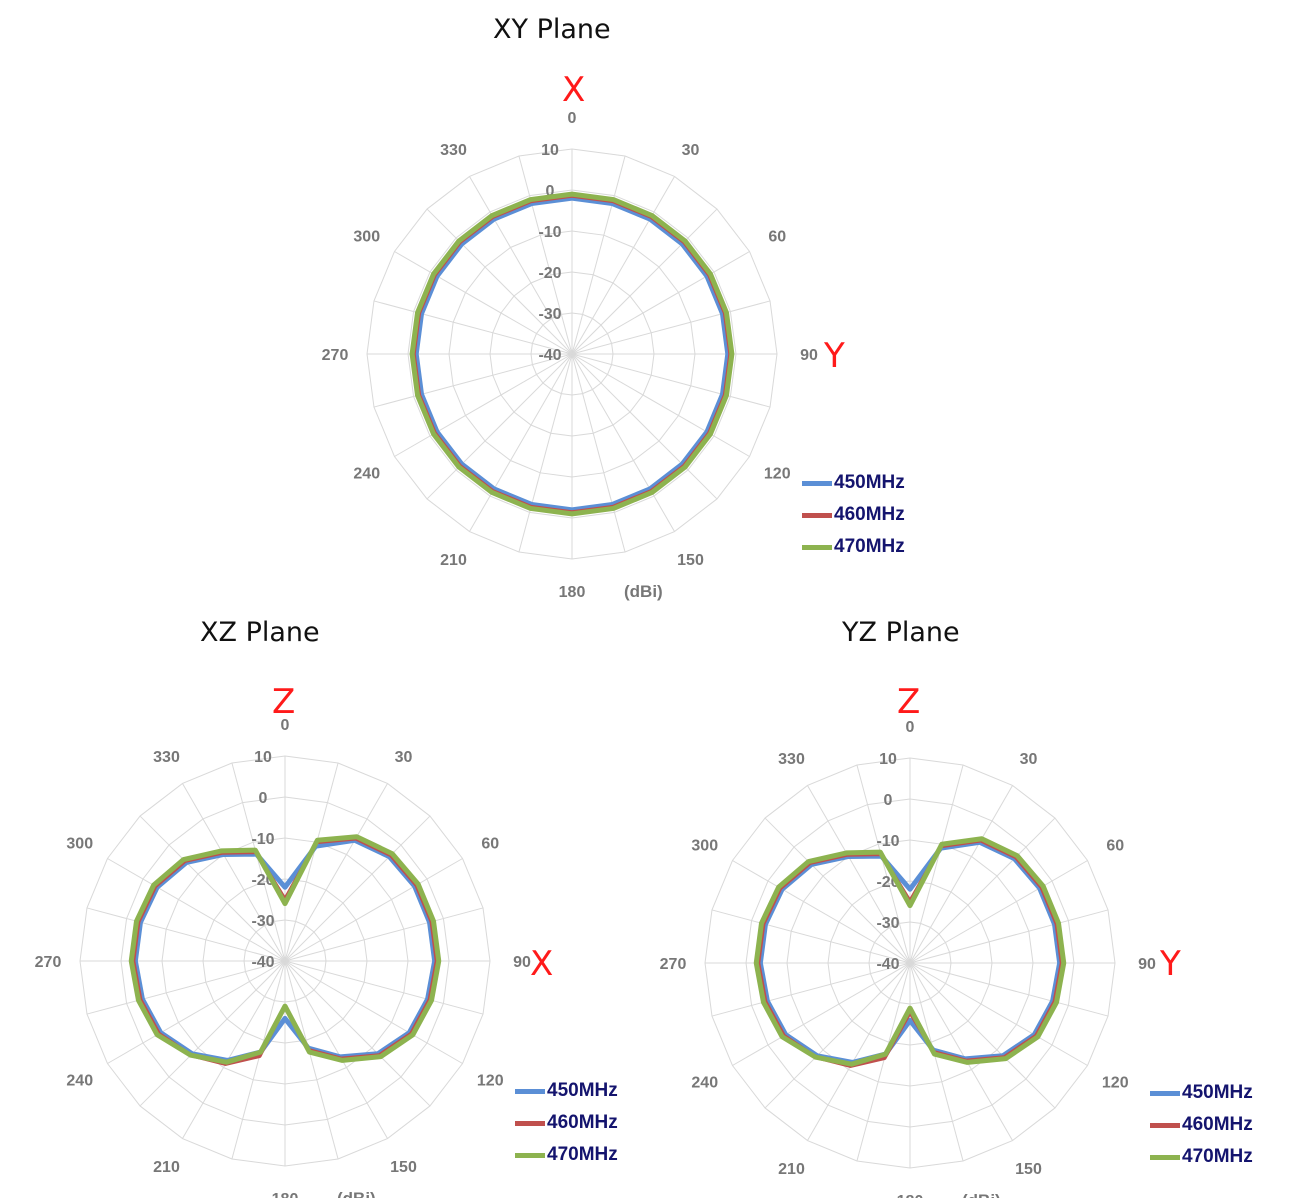  Describe the element at coordinates (981, 1194) in the screenshot. I see `unit-label: (dBi)` at that location.